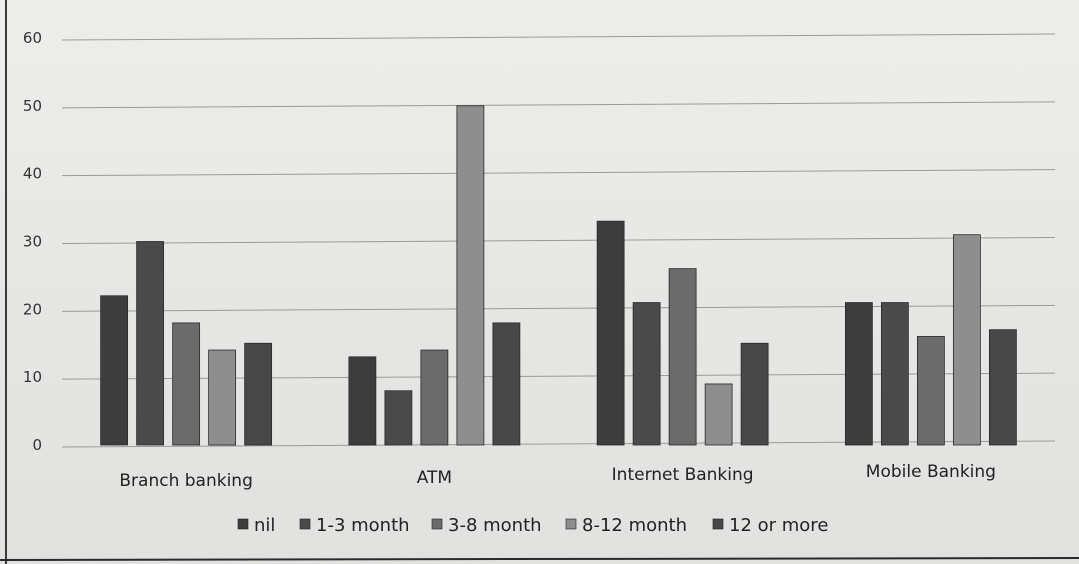  I want to click on bar-3-8-month-Mobile-Banking, so click(930, 391).